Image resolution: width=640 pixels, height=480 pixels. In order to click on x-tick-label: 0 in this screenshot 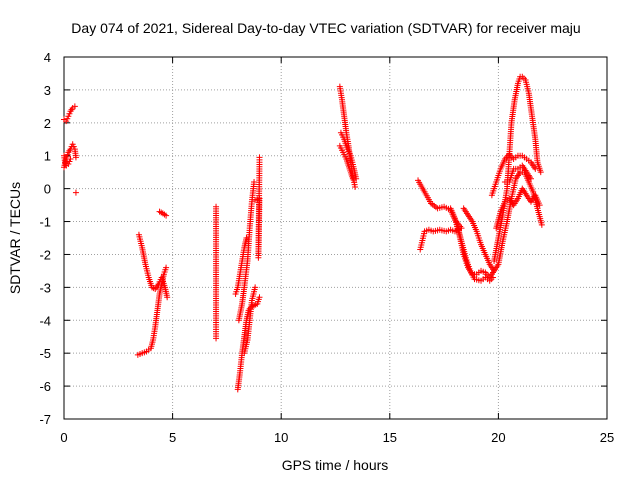, I will do `click(63, 437)`.